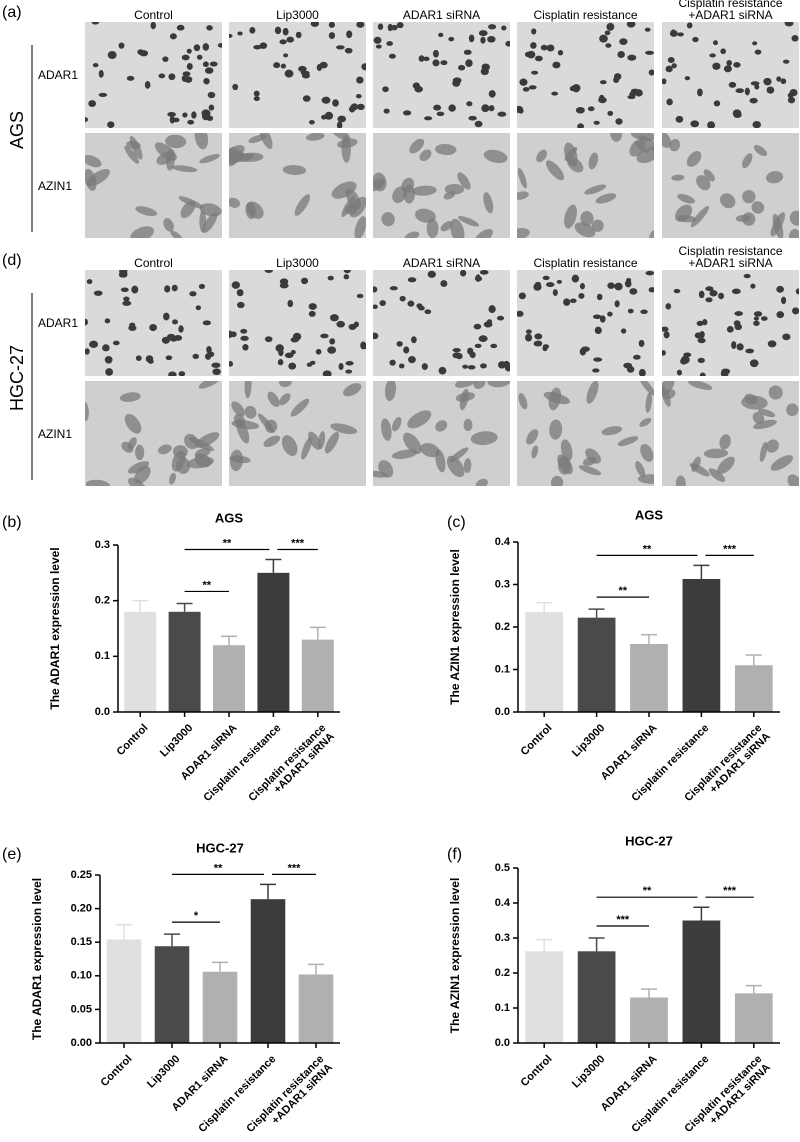 The height and width of the screenshot is (1142, 800). What do you see at coordinates (503, 542) in the screenshot?
I see `y-tick-label: 0.4` at bounding box center [503, 542].